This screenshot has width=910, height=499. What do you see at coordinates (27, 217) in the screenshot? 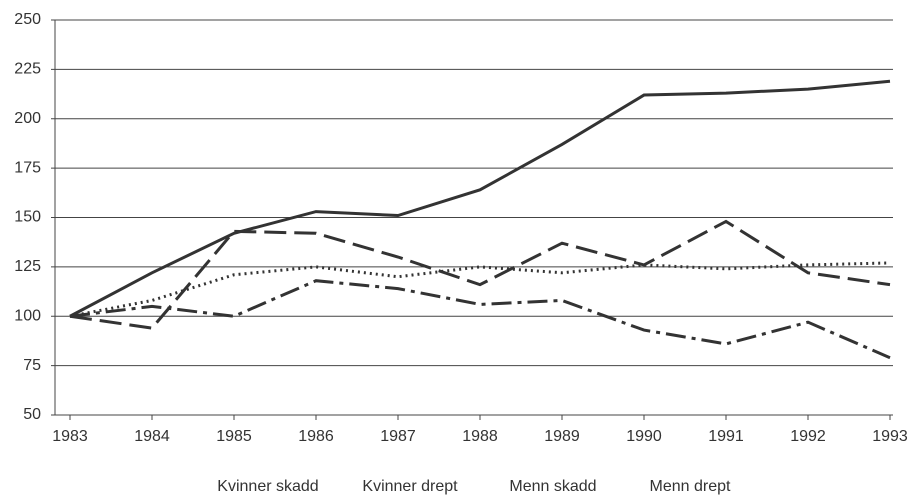
I see `y-tick-label: 150` at bounding box center [27, 217].